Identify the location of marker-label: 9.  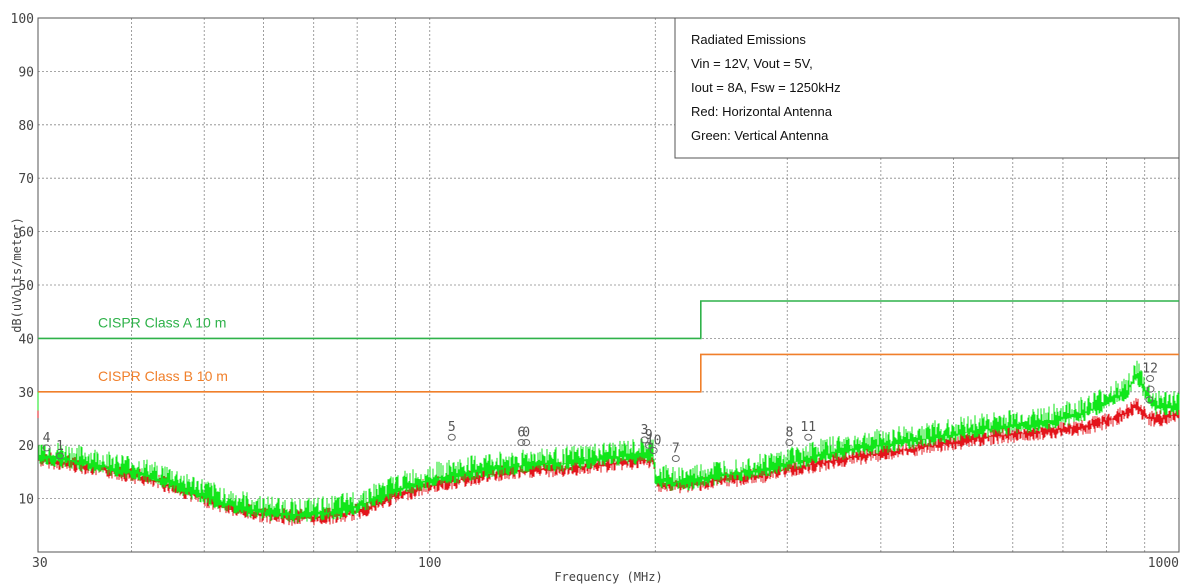
(649, 435).